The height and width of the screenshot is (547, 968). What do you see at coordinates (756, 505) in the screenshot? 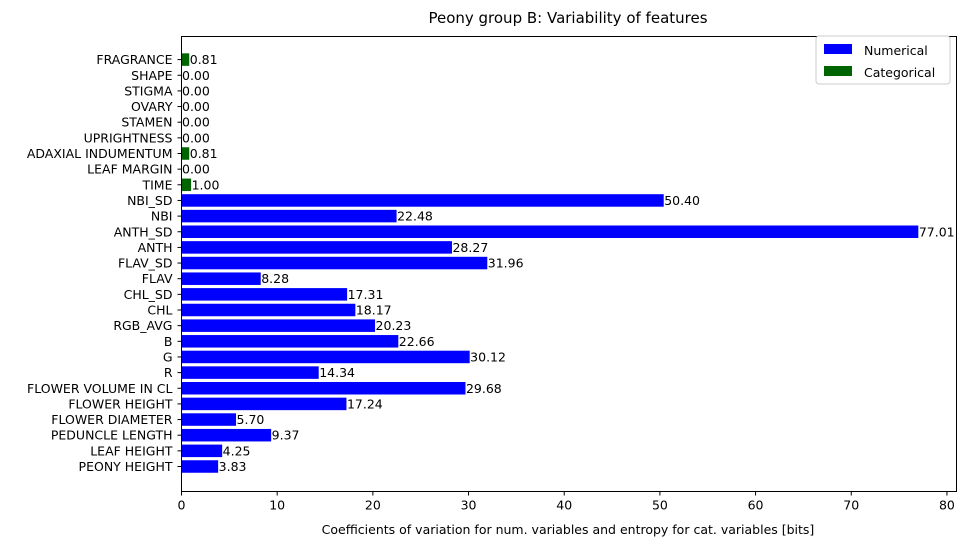
I see `x-tick-label-60: 60` at bounding box center [756, 505].